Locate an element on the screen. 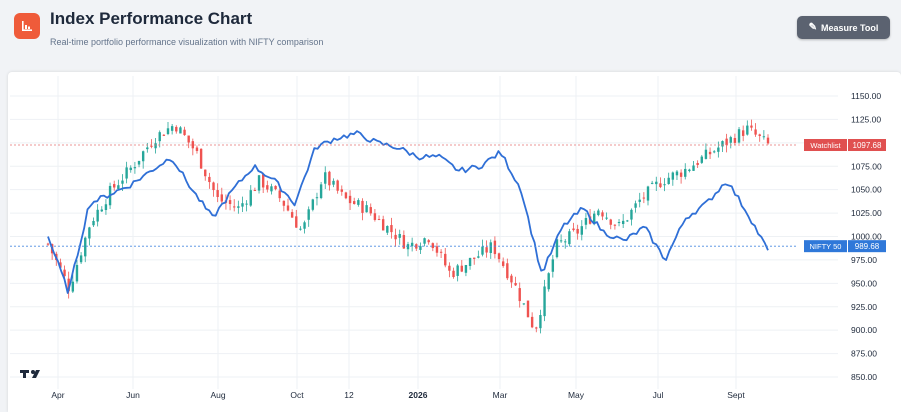 Image resolution: width=901 pixels, height=412 pixels. x-tick-label: Apr is located at coordinates (57, 395).